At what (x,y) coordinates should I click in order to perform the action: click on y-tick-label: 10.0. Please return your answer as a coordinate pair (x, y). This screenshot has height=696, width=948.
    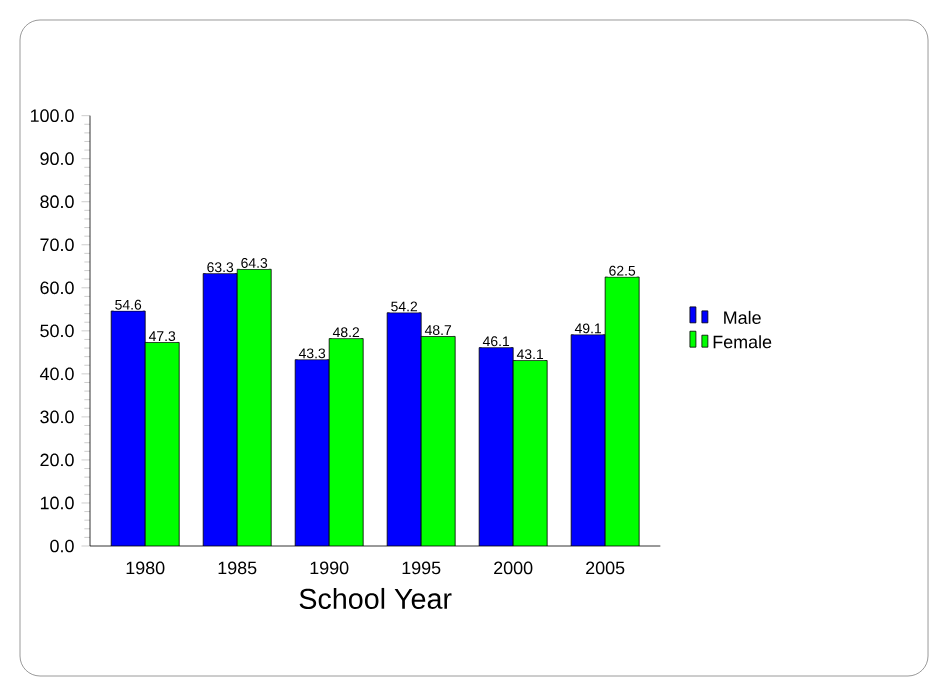
    Looking at the image, I should click on (57, 503).